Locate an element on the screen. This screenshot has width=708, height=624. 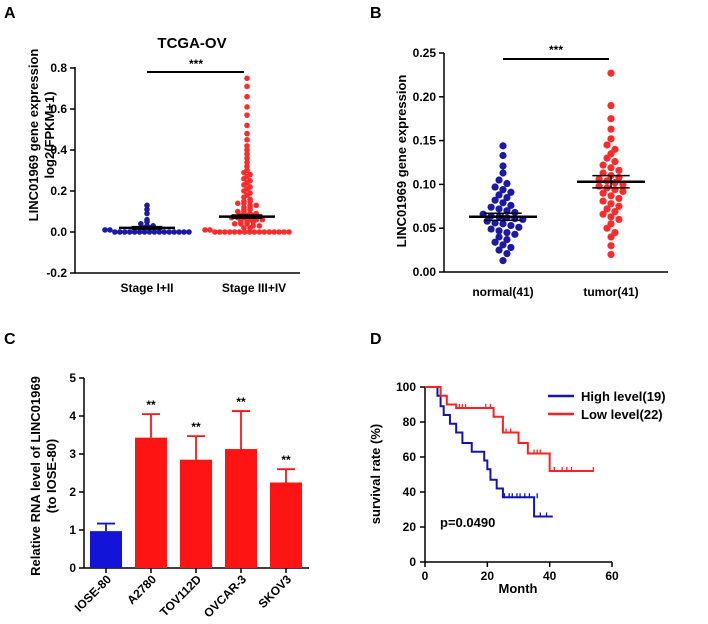
panel-a-ytick-label: -0.2 is located at coordinates (56, 273).